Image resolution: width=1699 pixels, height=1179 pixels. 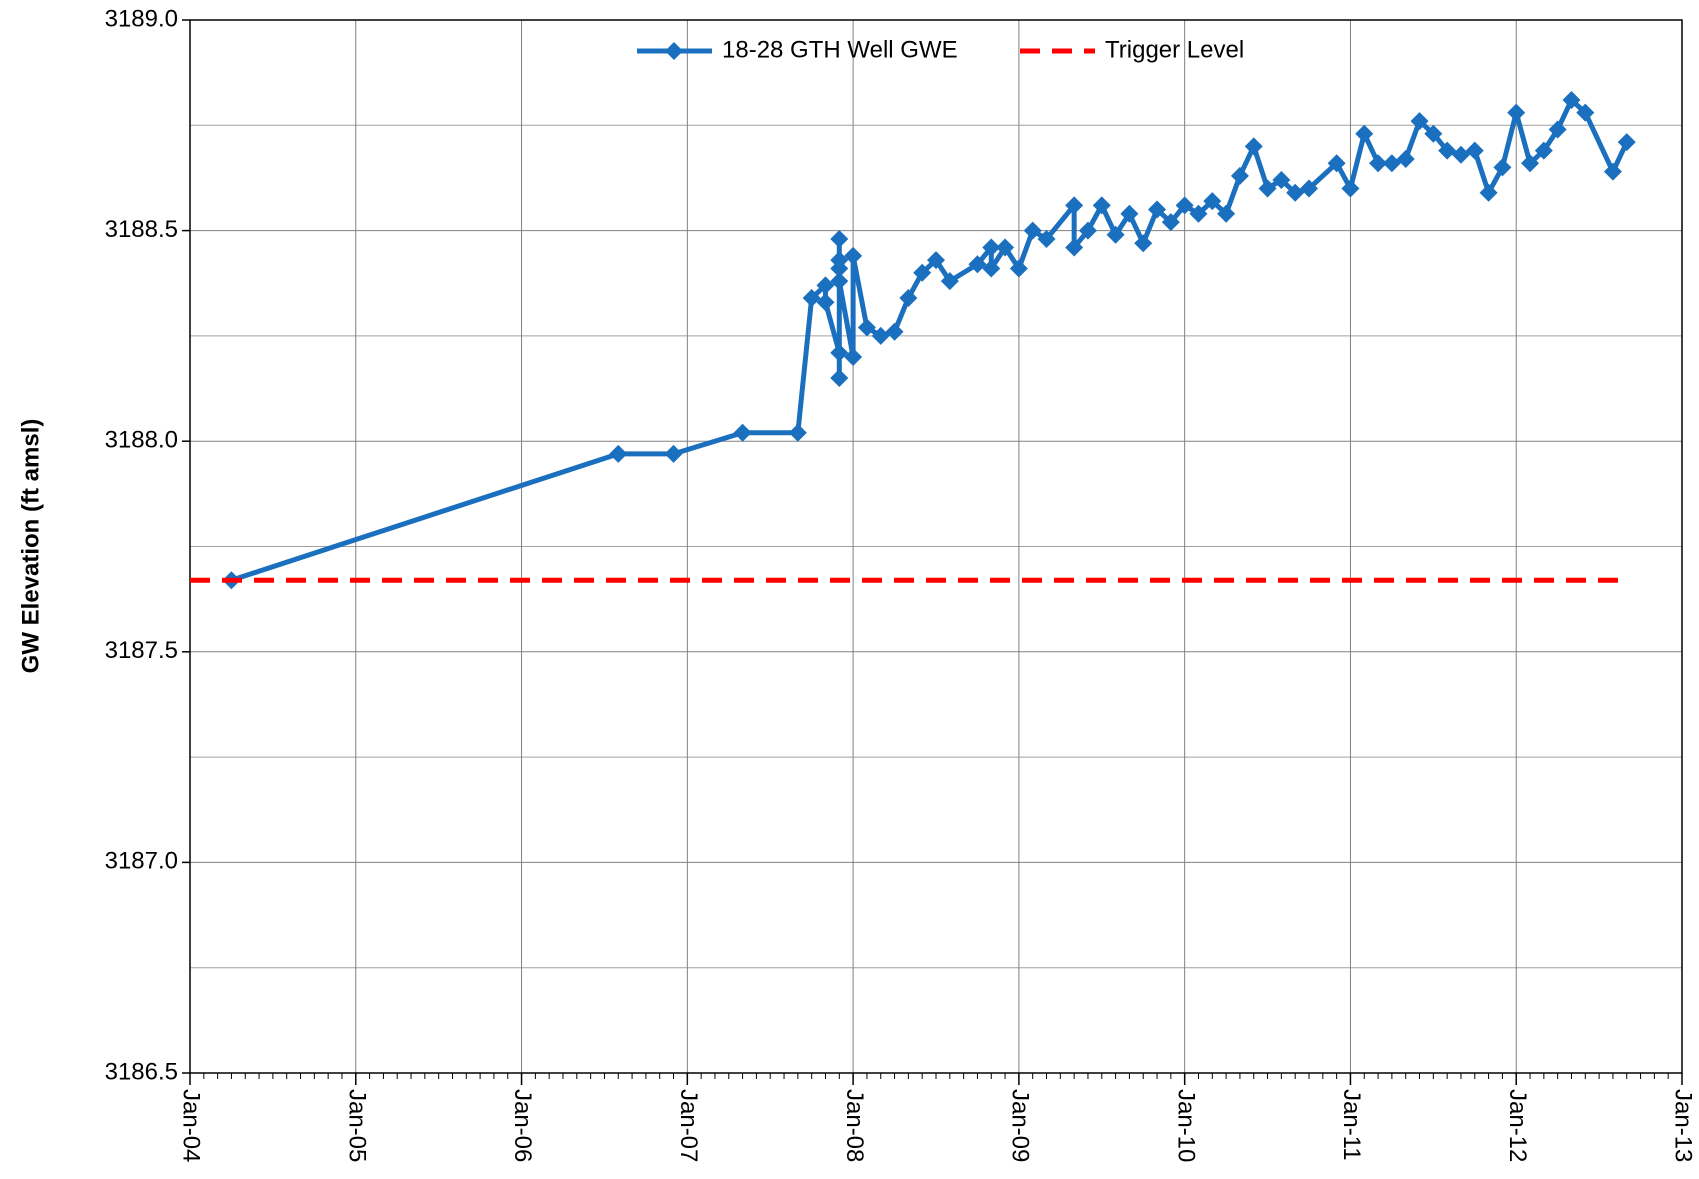 What do you see at coordinates (141, 18) in the screenshot?
I see `y-tick-label: 3189.0` at bounding box center [141, 18].